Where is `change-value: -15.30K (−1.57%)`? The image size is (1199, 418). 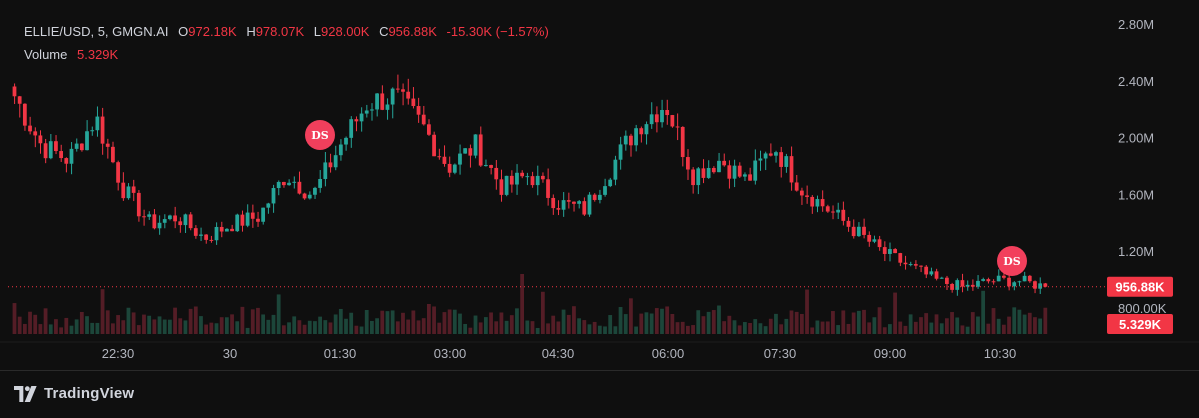 change-value: -15.30K (−1.57%) is located at coordinates (497, 31).